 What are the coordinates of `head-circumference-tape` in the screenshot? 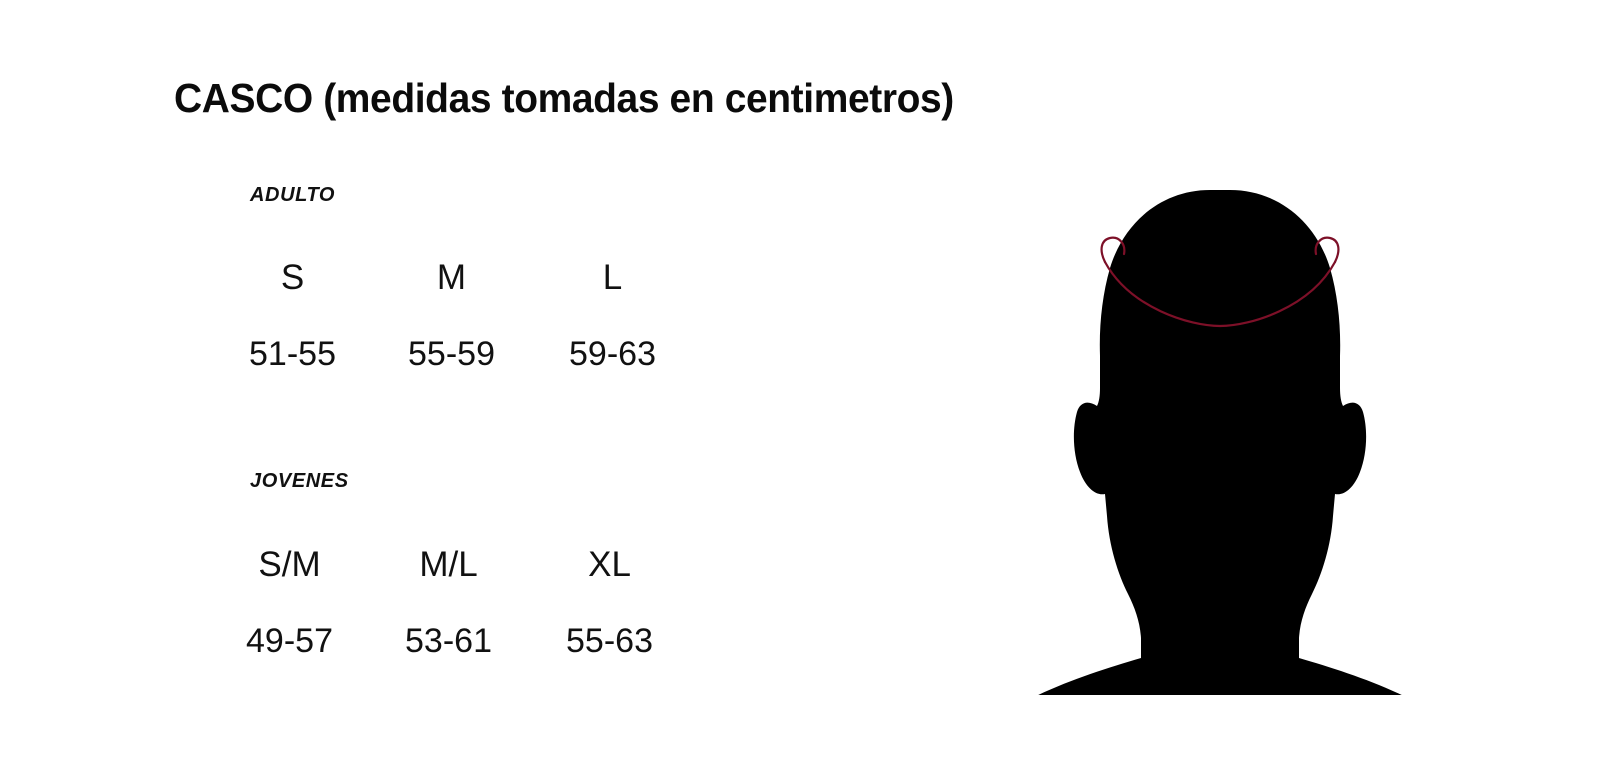 It's located at (1220, 282).